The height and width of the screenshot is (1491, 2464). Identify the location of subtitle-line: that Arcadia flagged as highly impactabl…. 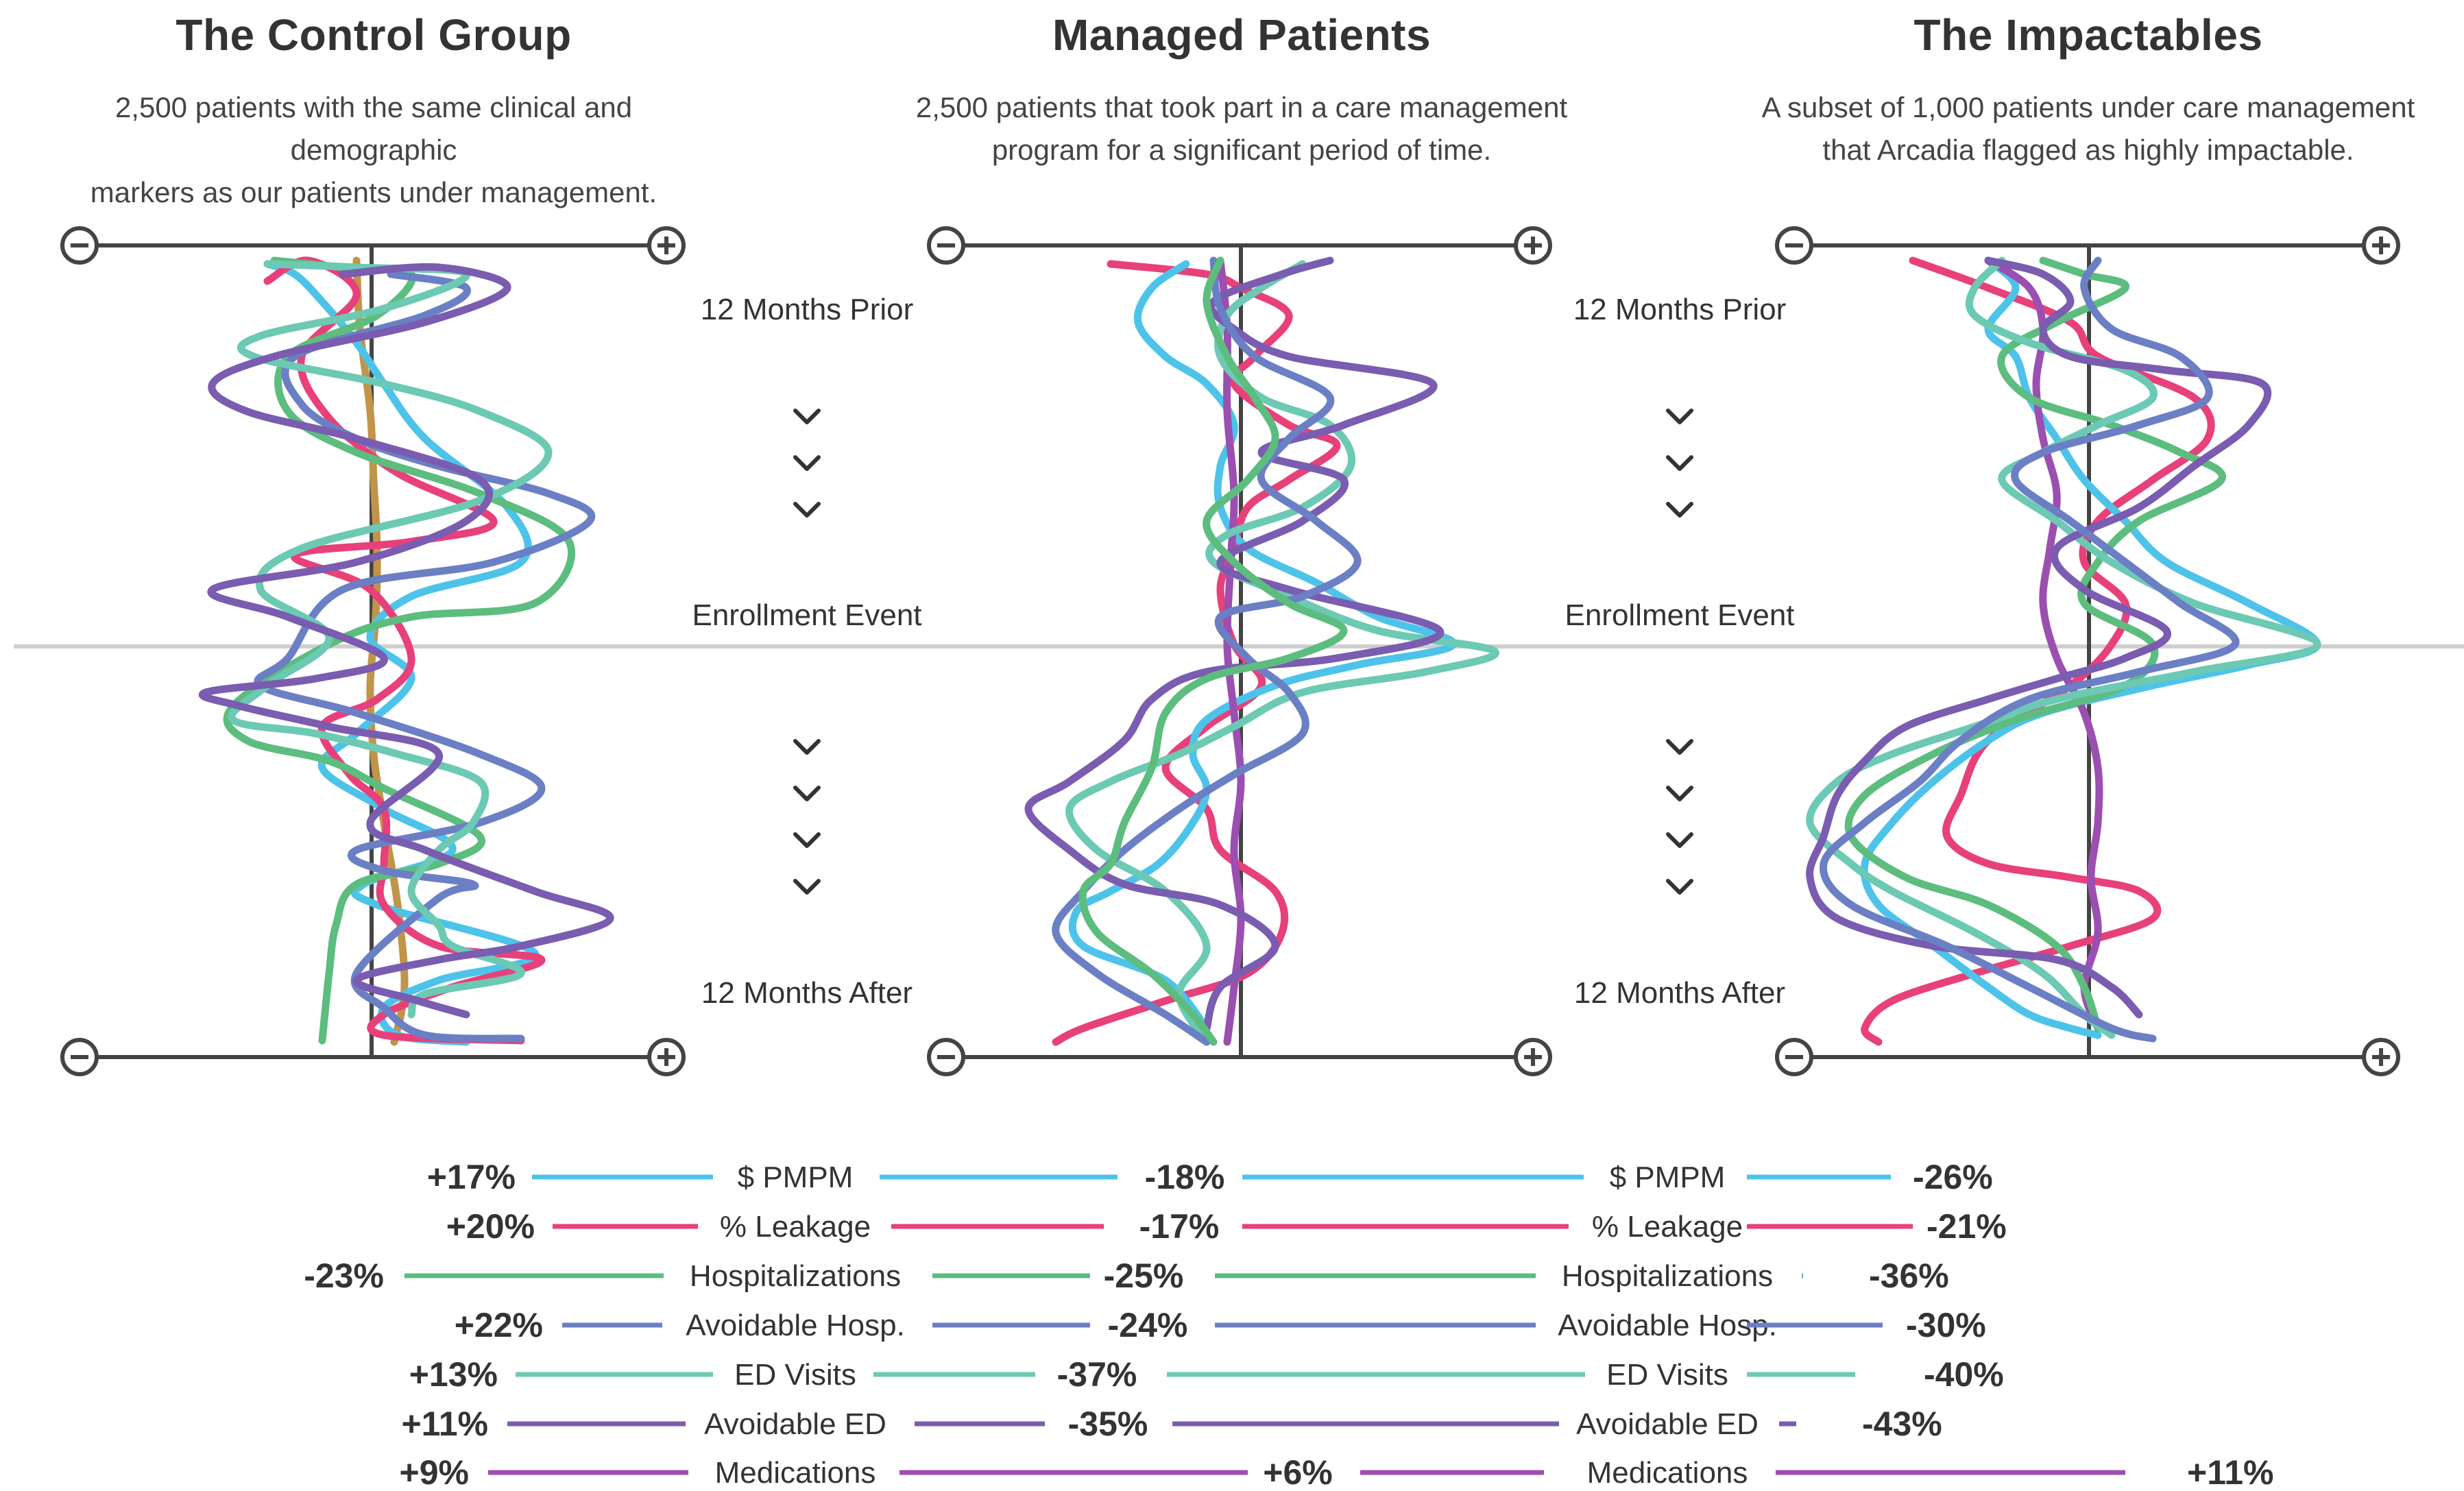
(2088, 150).